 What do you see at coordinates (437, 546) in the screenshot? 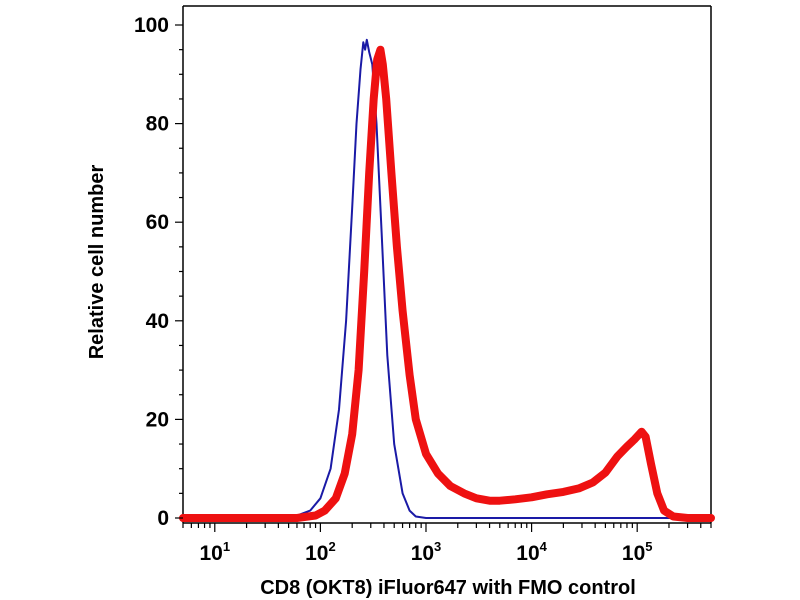
I see `x-tick-exponent: 3` at bounding box center [437, 546].